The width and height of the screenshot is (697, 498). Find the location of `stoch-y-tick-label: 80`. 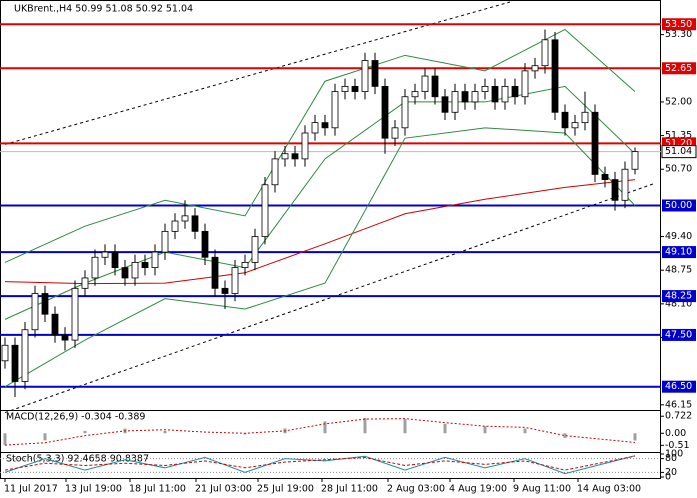

stoch-y-tick-label: 80 is located at coordinates (671, 458).